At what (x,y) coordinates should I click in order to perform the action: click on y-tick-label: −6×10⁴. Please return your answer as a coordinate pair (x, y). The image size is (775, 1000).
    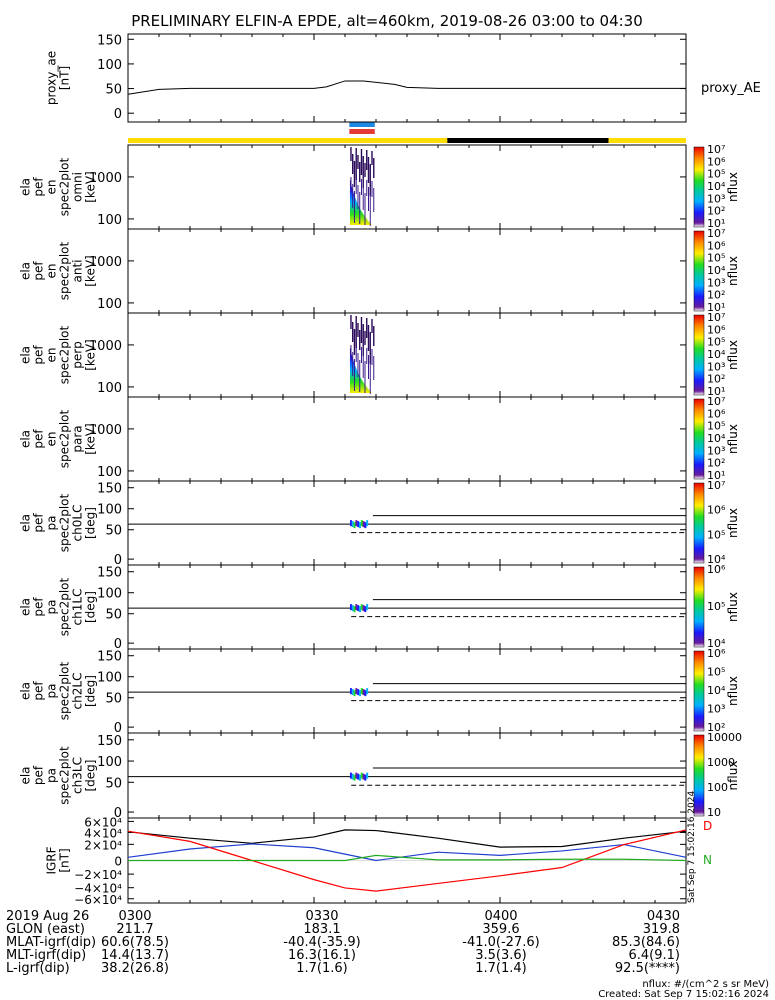
    Looking at the image, I should click on (98, 900).